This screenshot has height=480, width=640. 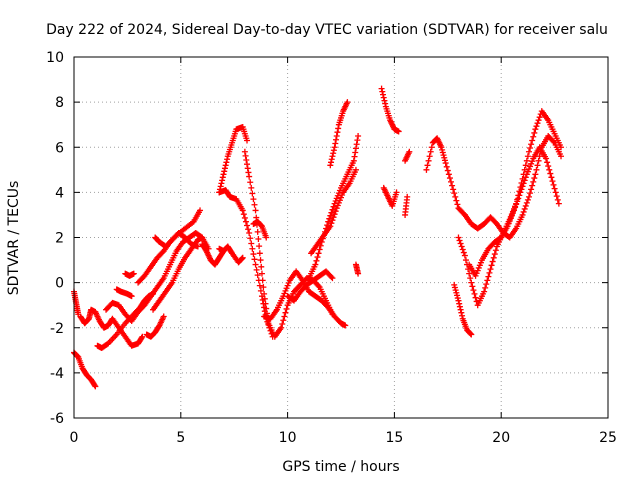 What do you see at coordinates (74, 438) in the screenshot?
I see `x-tick-label: 0` at bounding box center [74, 438].